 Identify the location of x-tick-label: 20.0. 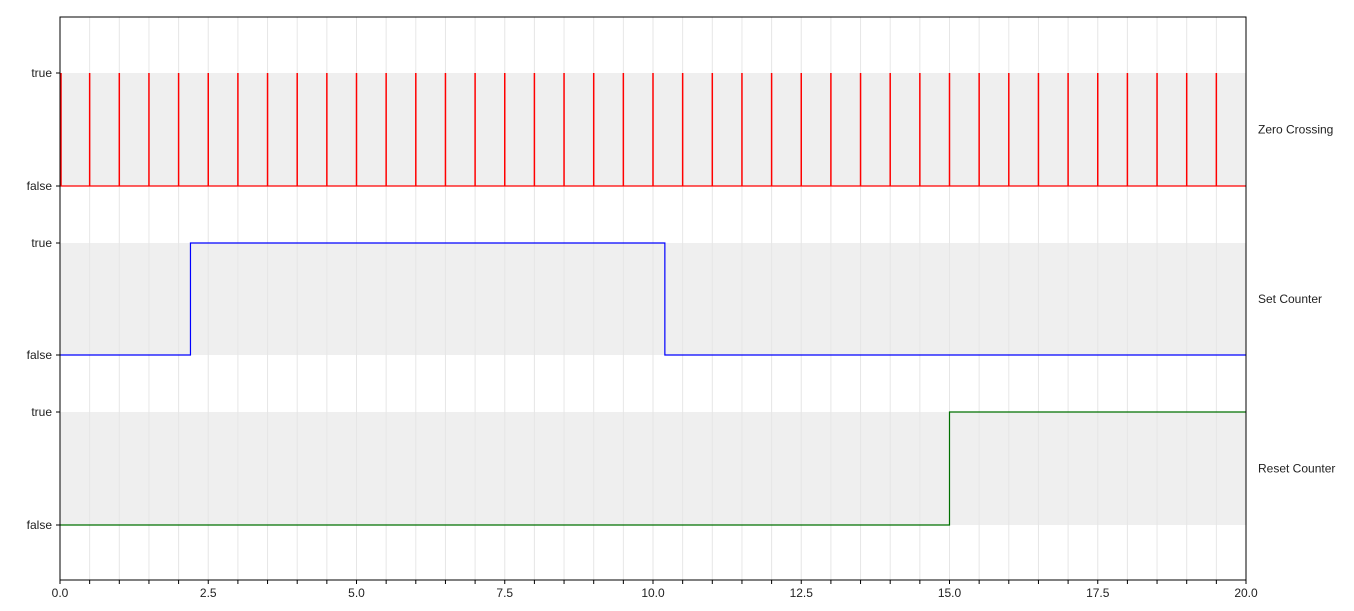
(1246, 593).